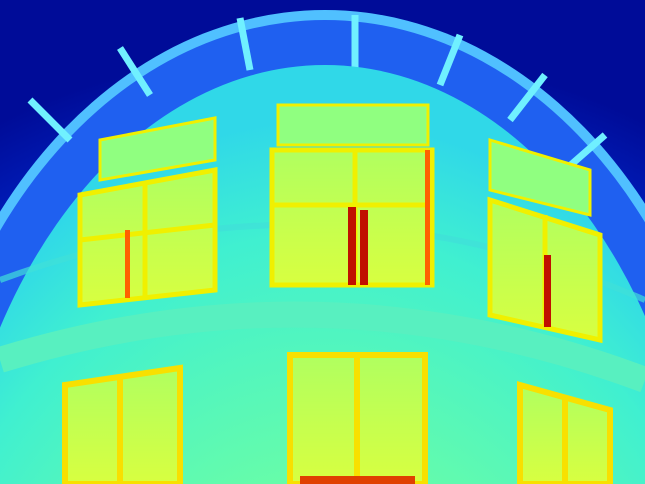  Describe the element at coordinates (277, 224) in the screenshot. I see `warm-edges` at that location.